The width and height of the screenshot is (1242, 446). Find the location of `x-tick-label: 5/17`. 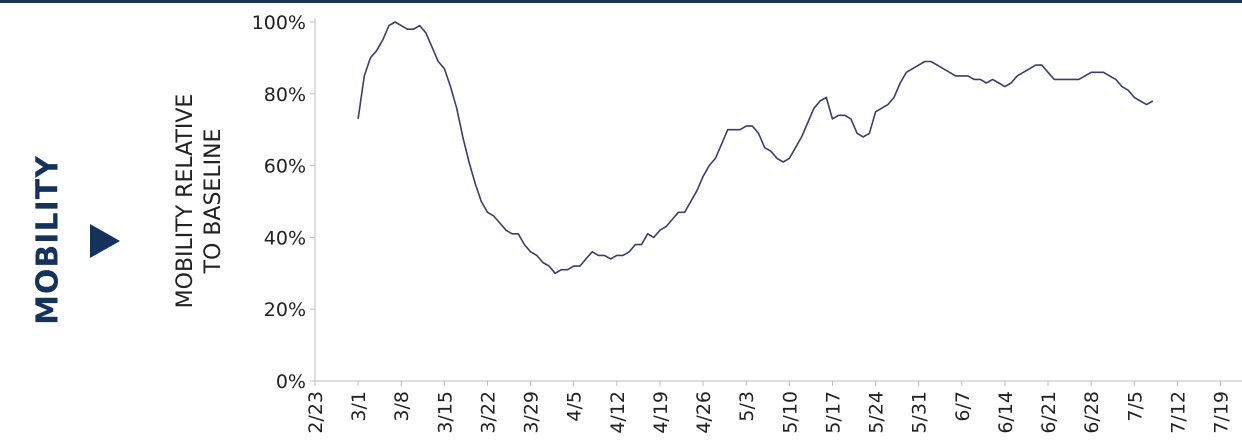

x-tick-label: 5/17 is located at coordinates (833, 412).